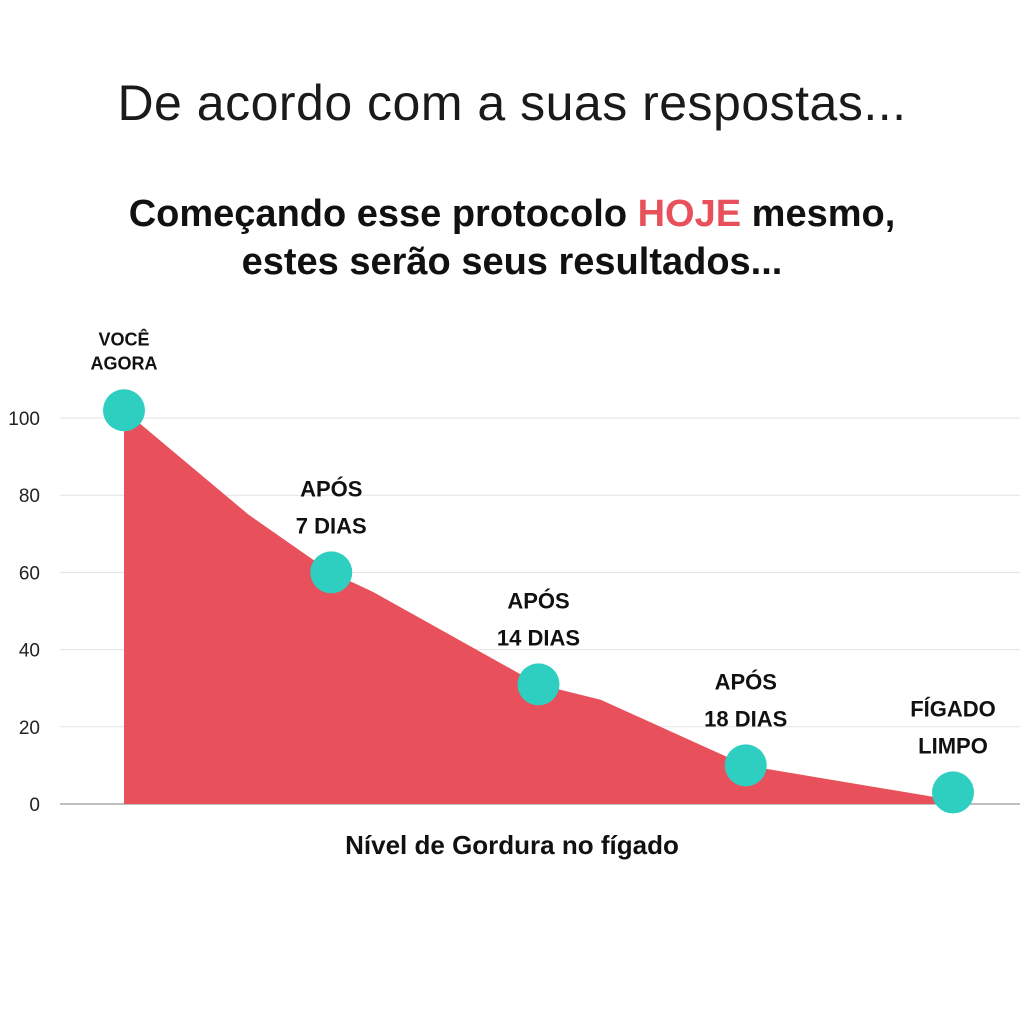 The height and width of the screenshot is (1024, 1024). What do you see at coordinates (383, 214) in the screenshot?
I see `subtitle-text-start: Começando esse protocolo` at bounding box center [383, 214].